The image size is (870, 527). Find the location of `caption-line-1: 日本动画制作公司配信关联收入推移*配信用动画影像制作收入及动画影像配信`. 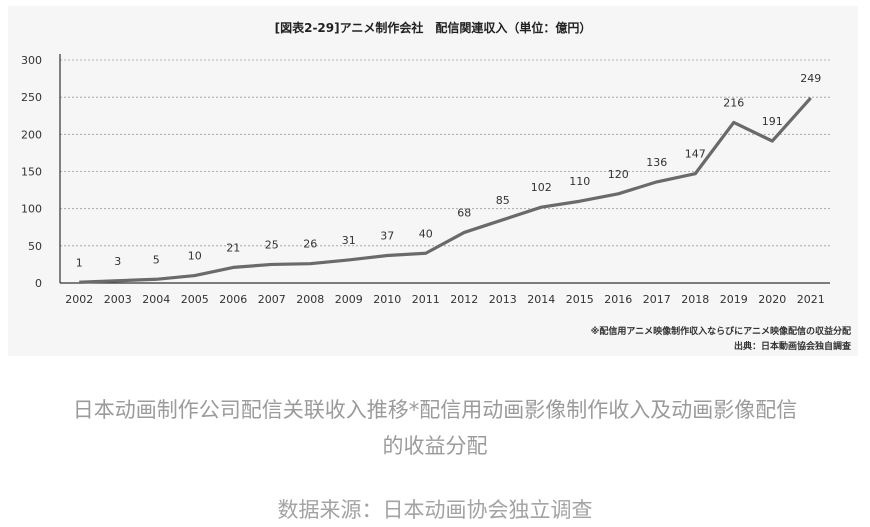

caption-line-1: 日本动画制作公司配信关联收入推移*配信用动画影像制作收入及动画影像配信 is located at coordinates (435, 410).